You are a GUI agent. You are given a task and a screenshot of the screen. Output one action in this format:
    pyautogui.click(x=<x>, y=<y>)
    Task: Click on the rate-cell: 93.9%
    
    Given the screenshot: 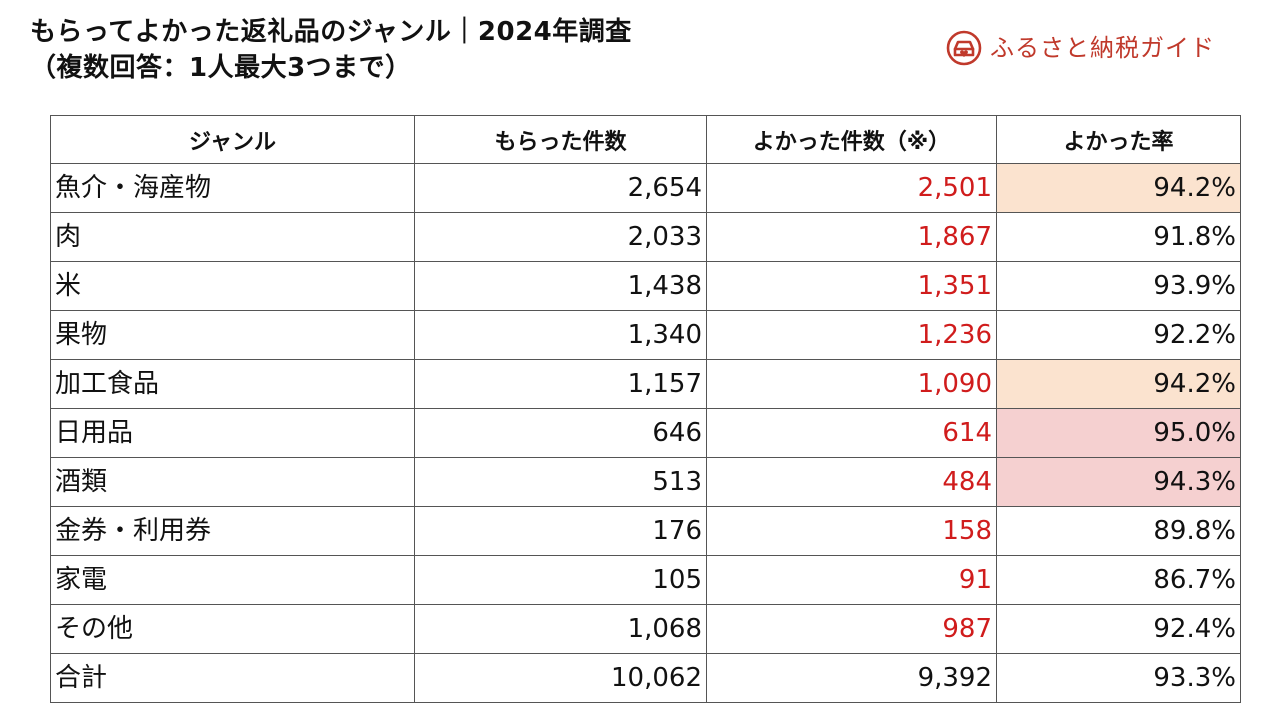 What is the action you would take?
    pyautogui.click(x=1118, y=286)
    